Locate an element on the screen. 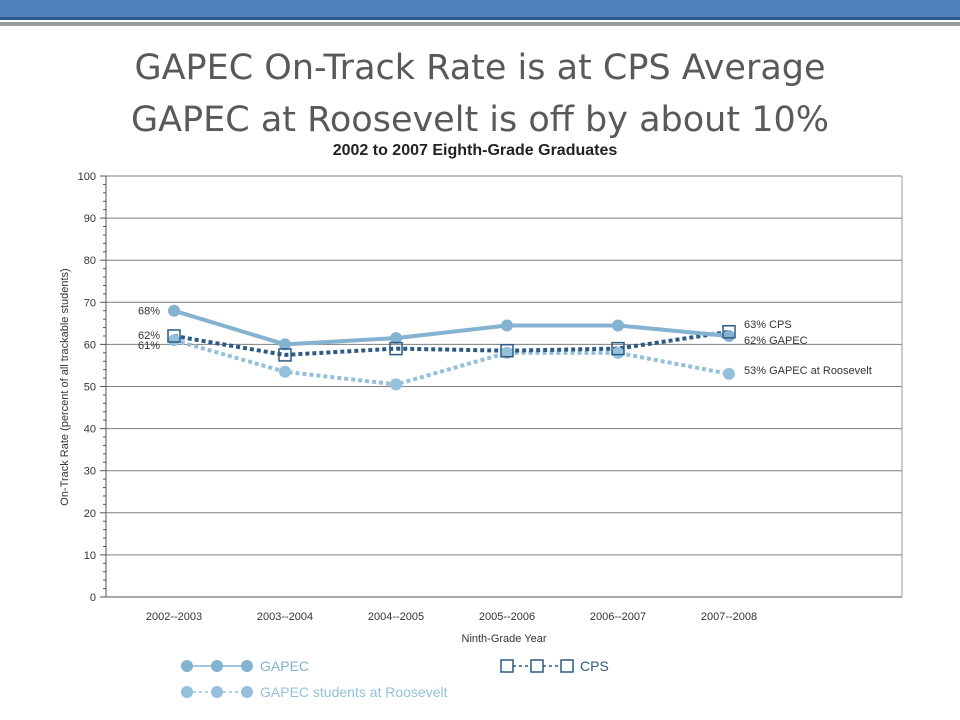 This screenshot has width=960, height=720. y-tick-label: 90 is located at coordinates (90, 219).